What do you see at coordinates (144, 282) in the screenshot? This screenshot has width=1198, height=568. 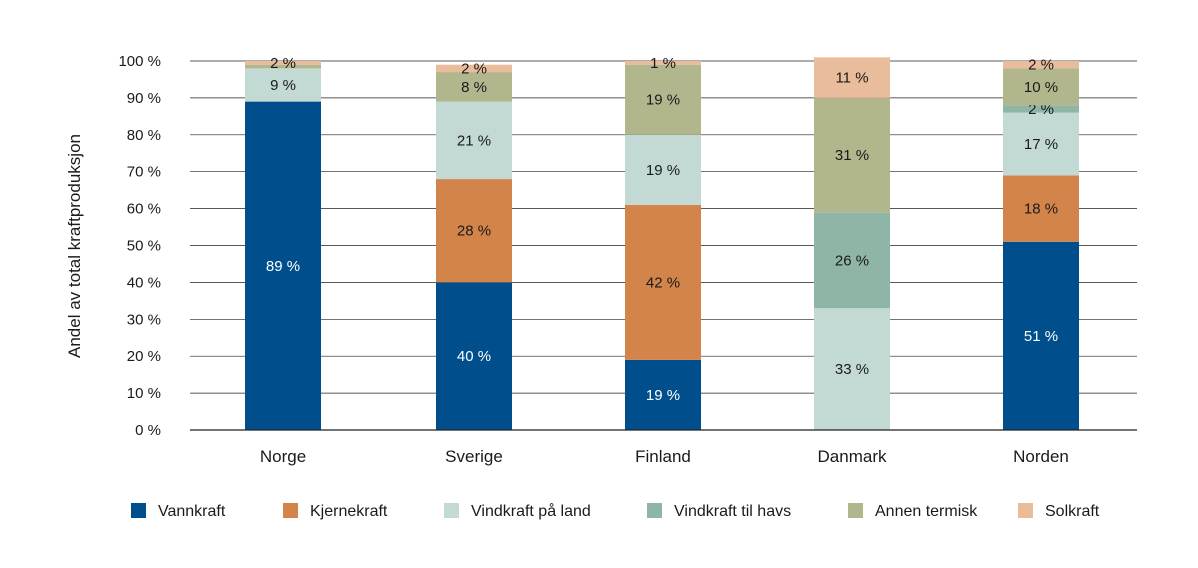 I see `y-tick-label: 40 %` at bounding box center [144, 282].